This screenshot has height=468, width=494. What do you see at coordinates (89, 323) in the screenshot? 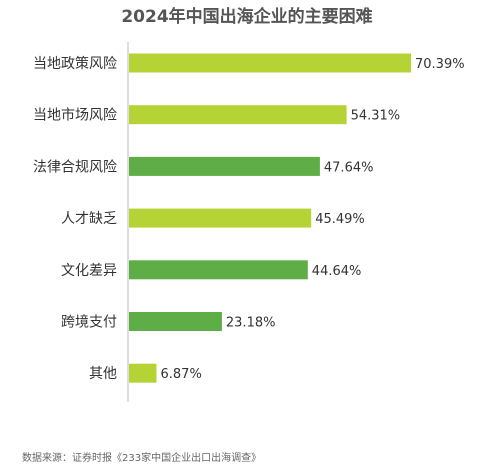
I see `category-label-6: 跨境支付` at bounding box center [89, 323].